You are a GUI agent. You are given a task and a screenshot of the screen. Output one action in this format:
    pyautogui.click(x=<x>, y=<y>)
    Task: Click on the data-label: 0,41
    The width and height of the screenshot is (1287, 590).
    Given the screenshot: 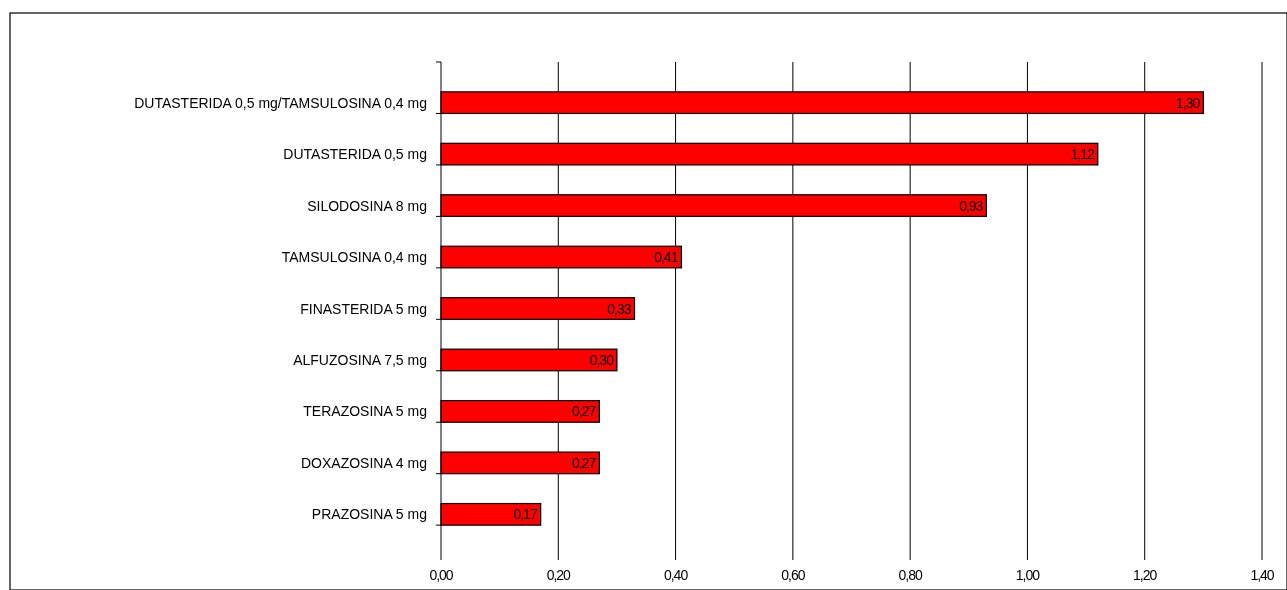 What is the action you would take?
    pyautogui.click(x=666, y=257)
    